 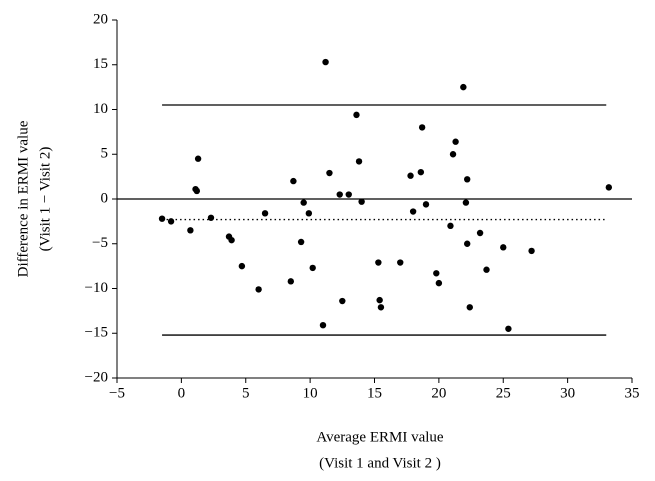 I want to click on y-tick-label: 0, so click(x=105, y=198).